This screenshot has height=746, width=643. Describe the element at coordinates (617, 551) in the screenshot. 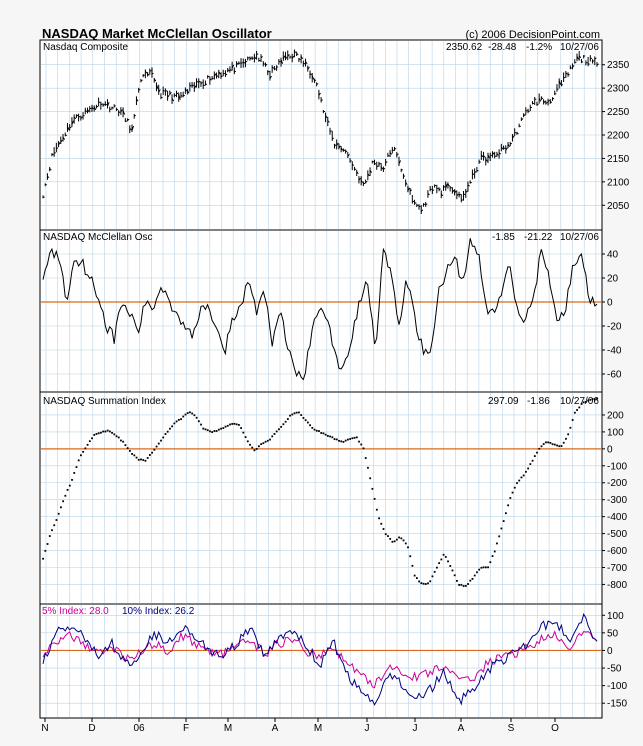

I see `y-tick-label: -600` at that location.